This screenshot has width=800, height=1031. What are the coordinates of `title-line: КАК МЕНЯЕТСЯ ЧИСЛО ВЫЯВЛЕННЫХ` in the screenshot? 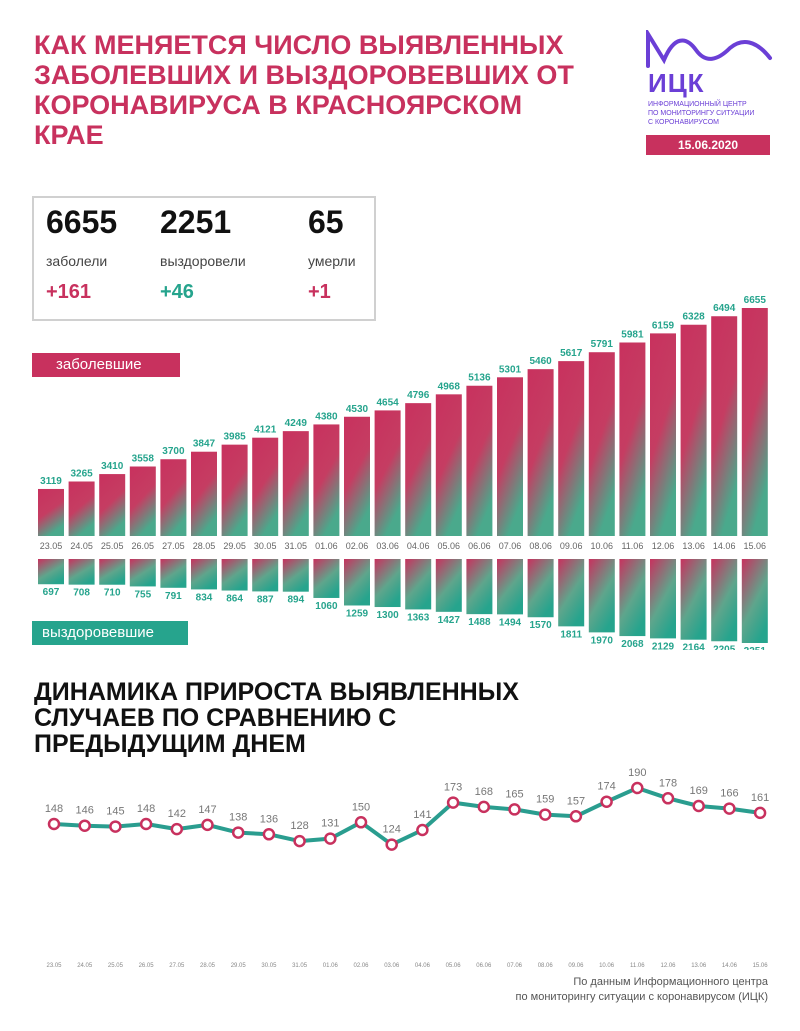 It's located at (299, 45).